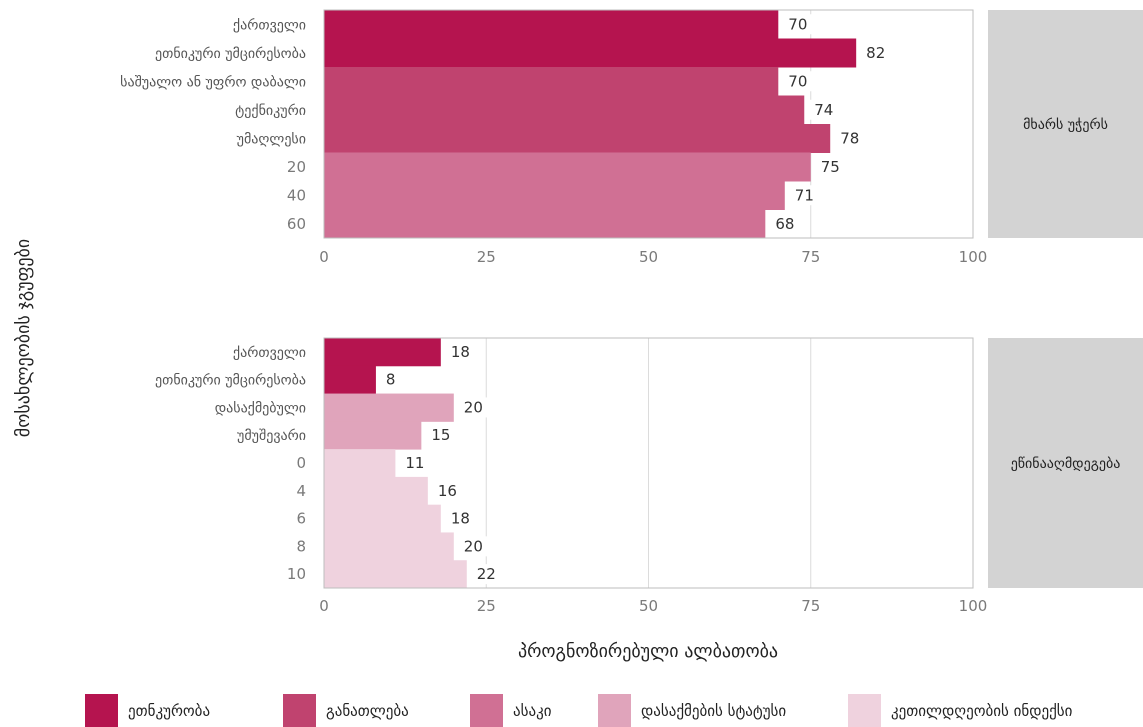 The width and height of the screenshot is (1143, 727). Describe the element at coordinates (301, 463) in the screenshot. I see `category-label: 0` at that location.